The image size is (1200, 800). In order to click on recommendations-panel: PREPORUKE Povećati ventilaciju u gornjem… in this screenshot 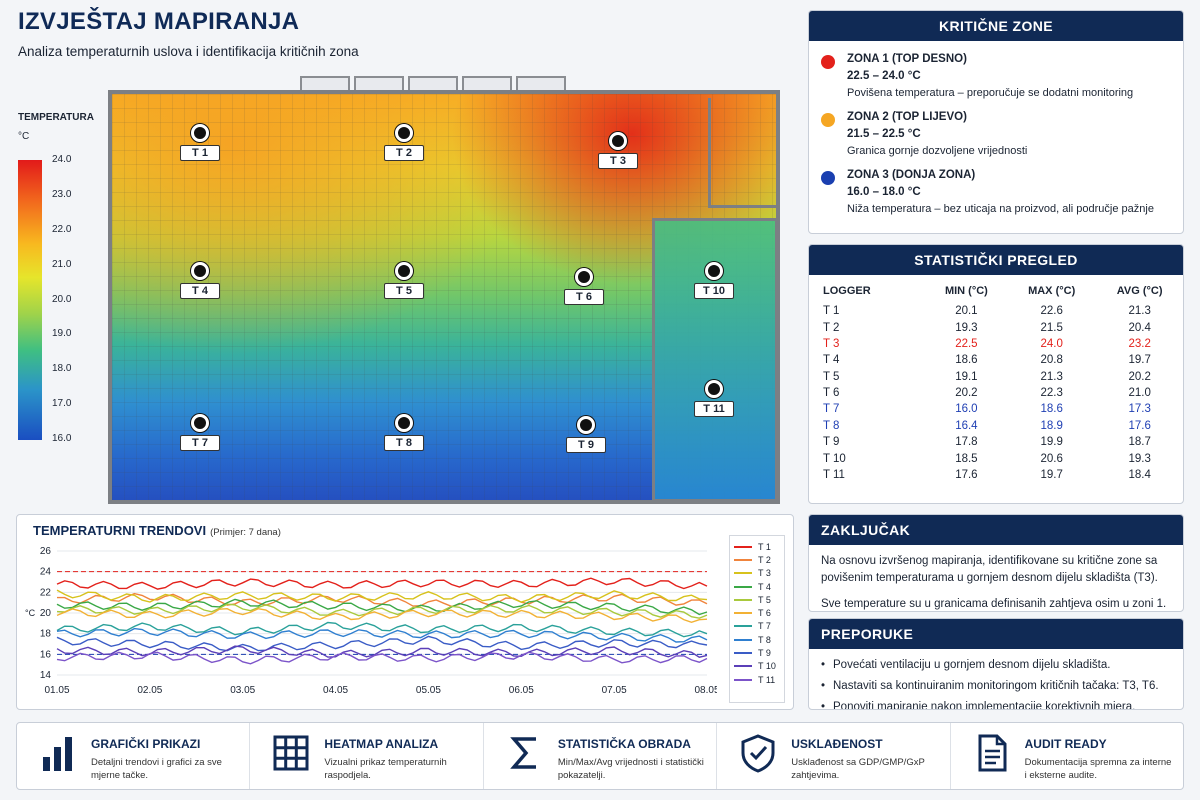, I will do `click(996, 664)`.